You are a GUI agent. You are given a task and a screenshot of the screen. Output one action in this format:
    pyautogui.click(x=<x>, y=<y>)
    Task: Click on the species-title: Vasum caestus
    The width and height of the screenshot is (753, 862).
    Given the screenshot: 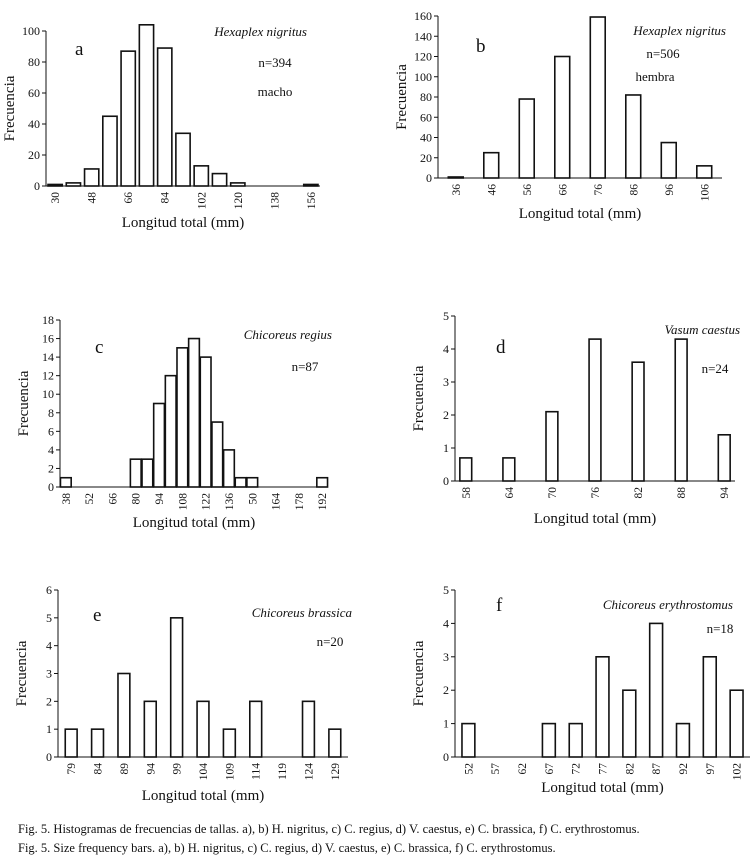 What is the action you would take?
    pyautogui.click(x=702, y=329)
    